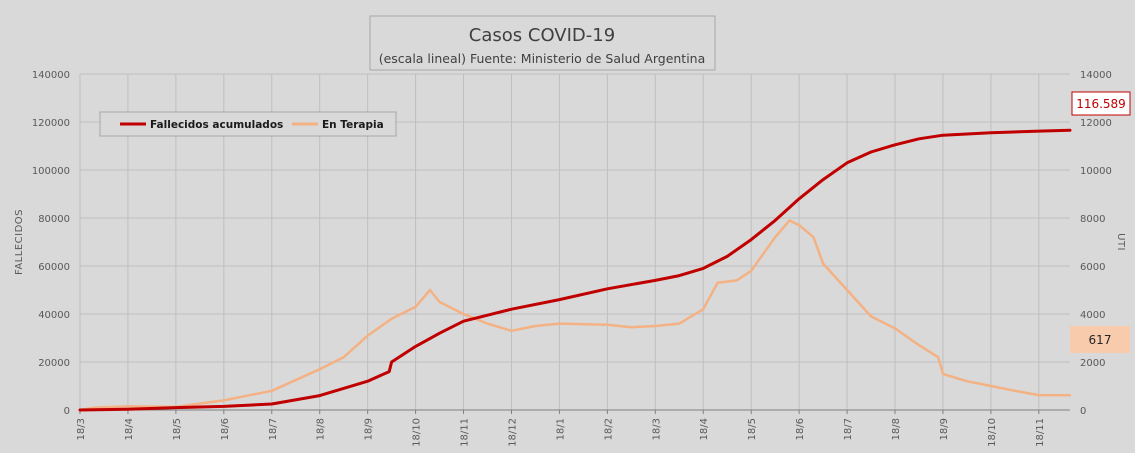 This screenshot has height=453, width=1135. I want to click on y-right-tick-label: 8000, so click(1092, 219).